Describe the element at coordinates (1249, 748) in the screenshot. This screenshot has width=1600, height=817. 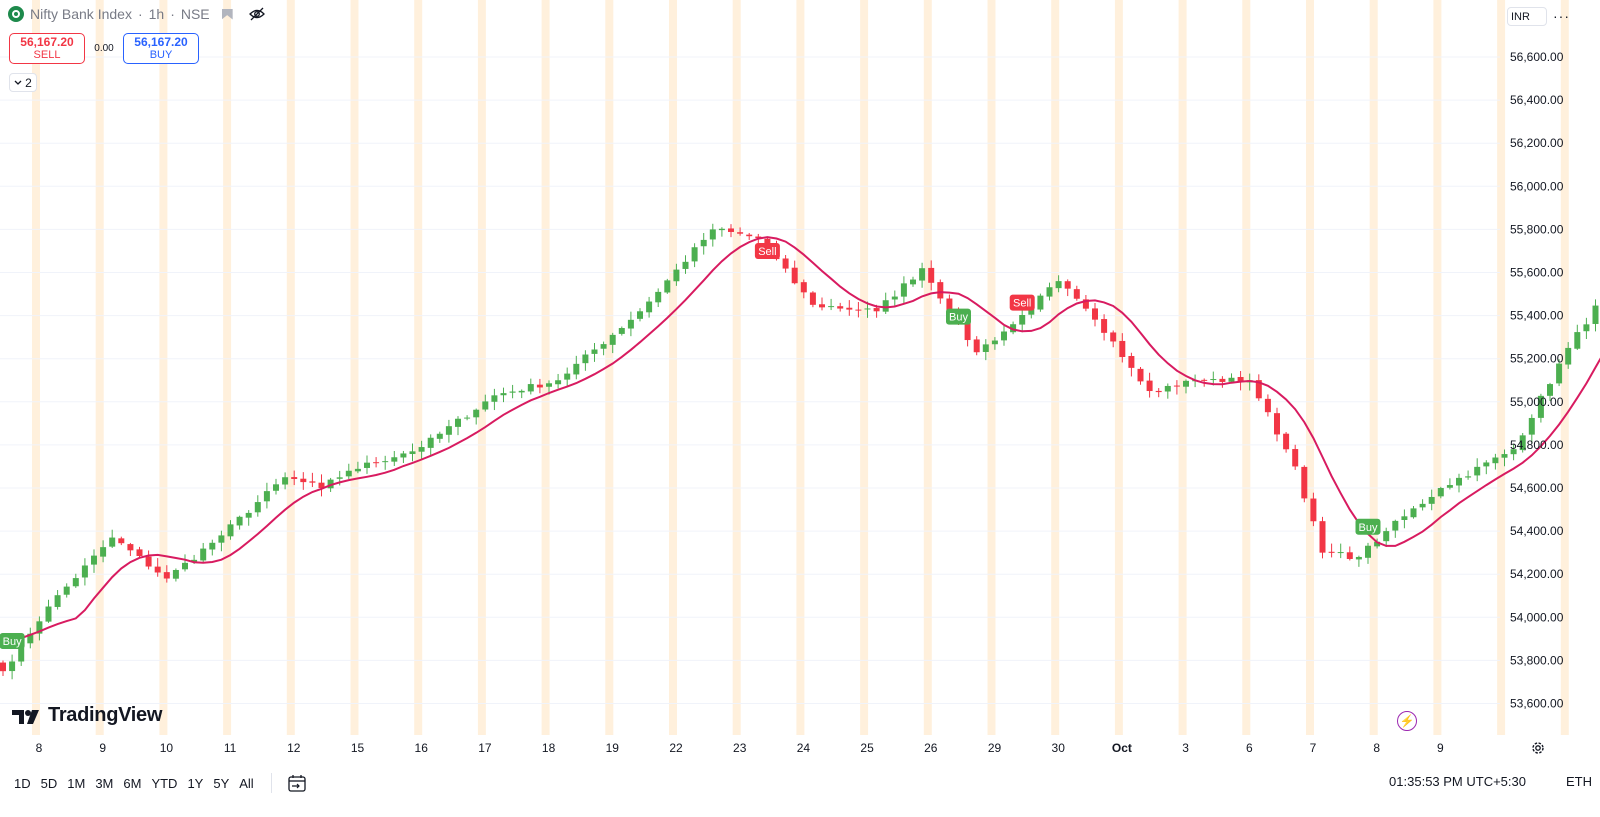
I see `time-axis-label: 6` at that location.